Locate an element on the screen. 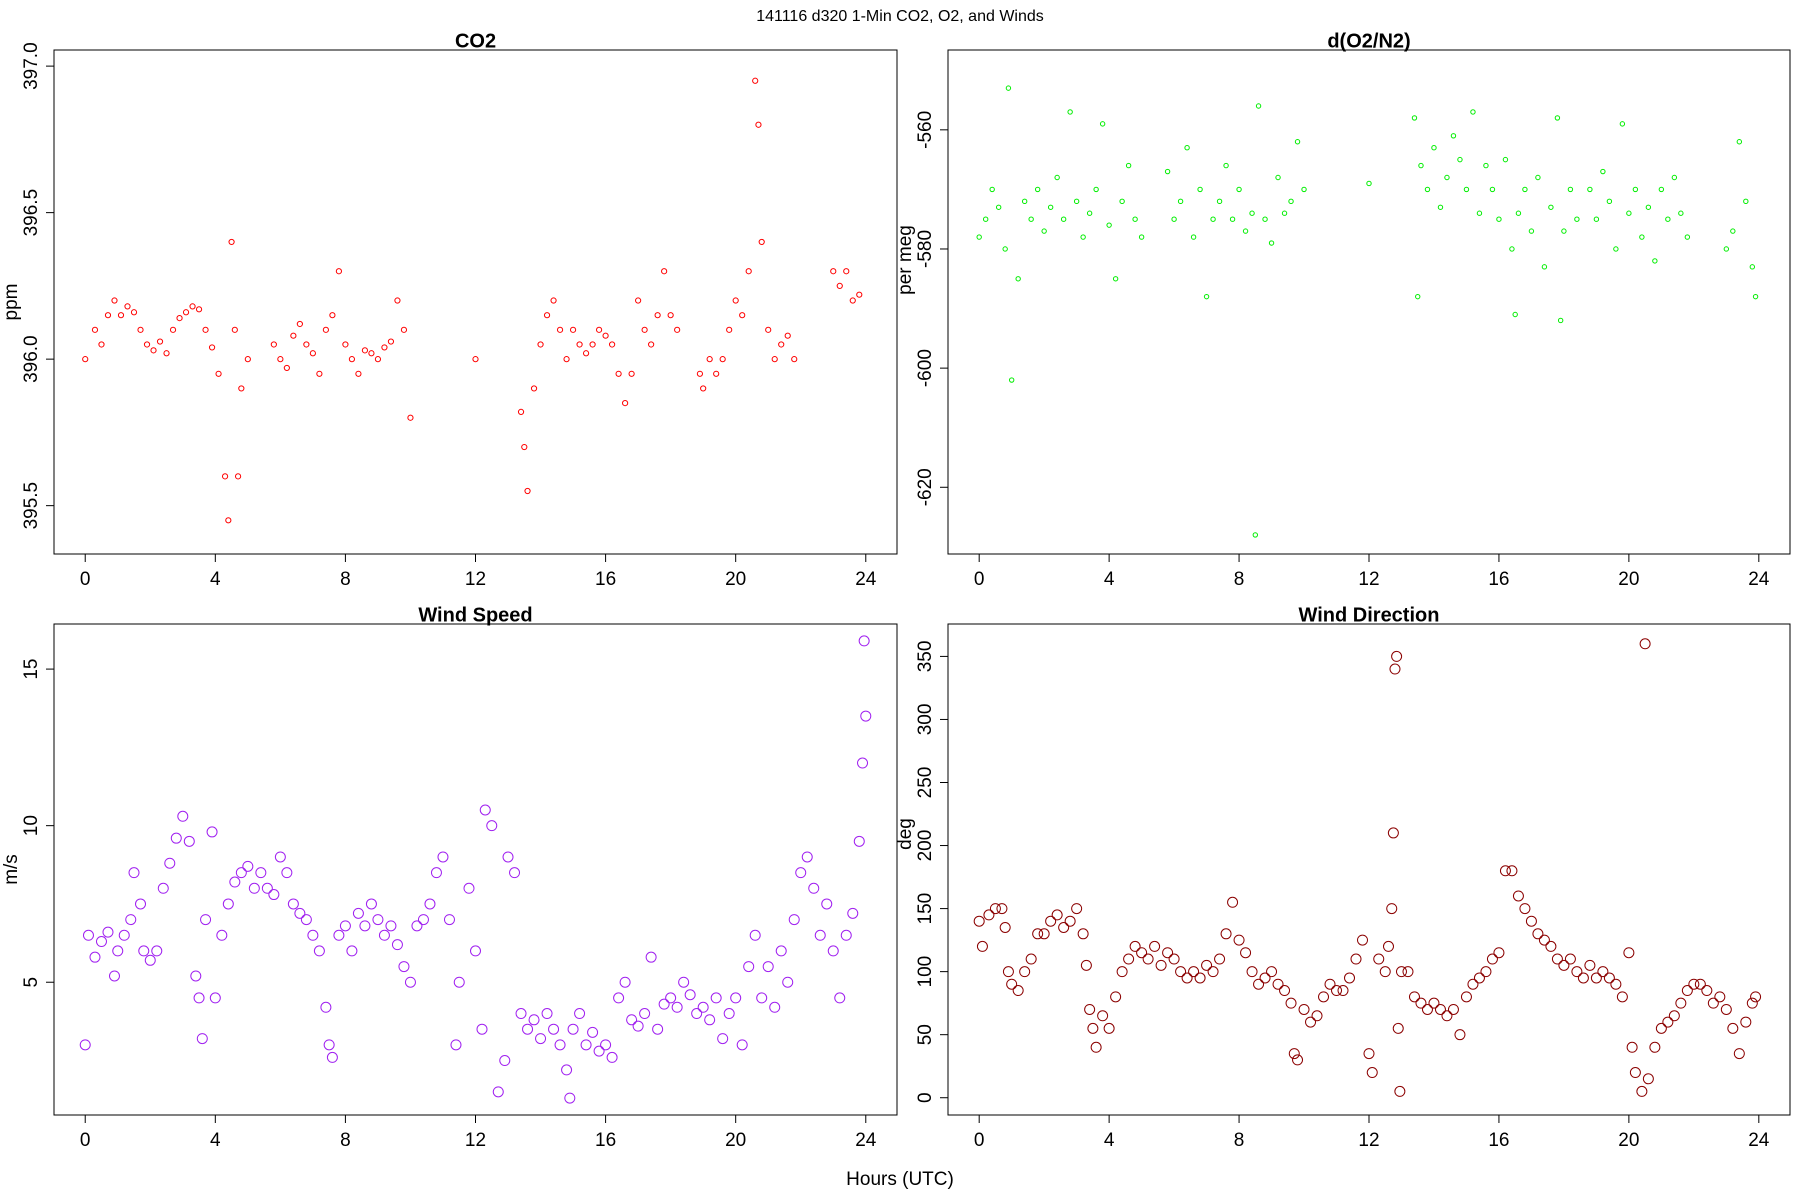 Image resolution: width=1800 pixels, height=1200 pixels. y-axis-label: deg is located at coordinates (905, 834).